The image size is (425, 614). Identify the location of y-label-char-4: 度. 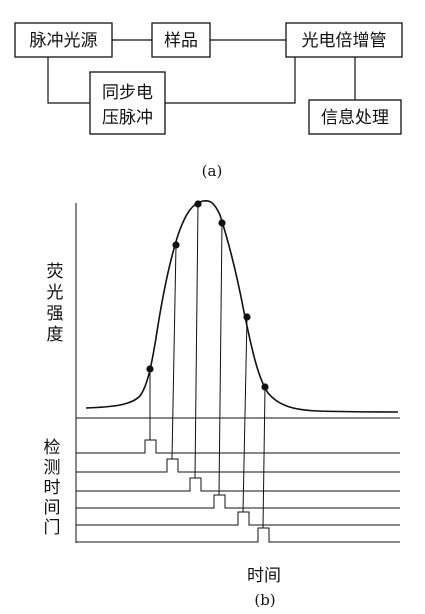
(55, 335).